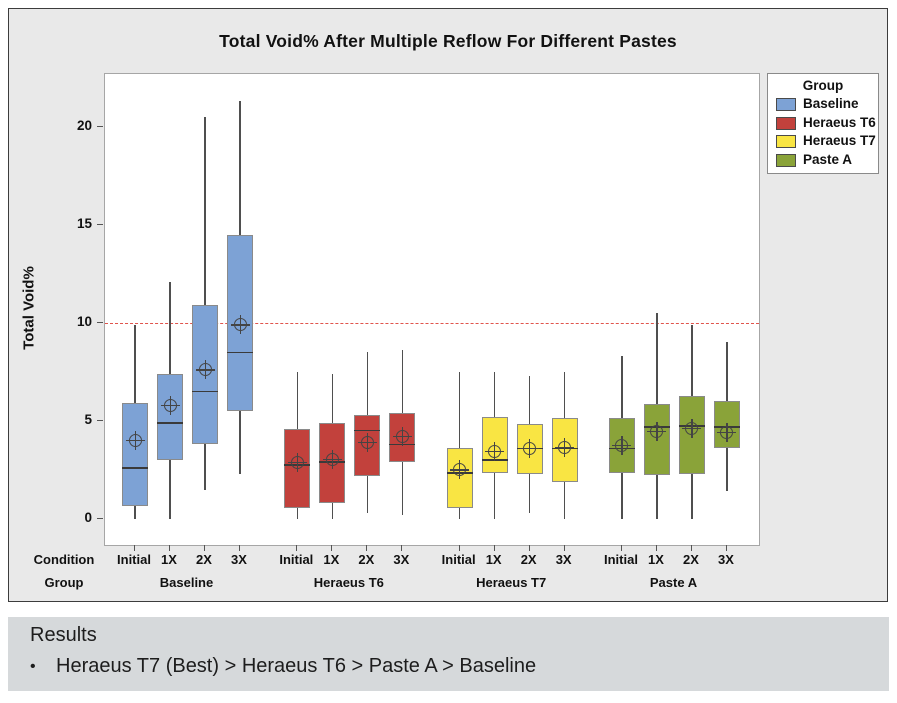  What do you see at coordinates (432, 323) in the screenshot?
I see `reference-line` at bounding box center [432, 323].